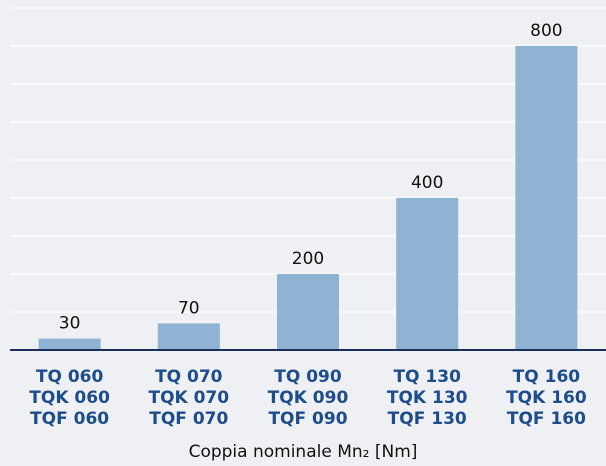  I want to click on x-axis-label: Coppia nominale Mn₂ [Nm], so click(303, 452).